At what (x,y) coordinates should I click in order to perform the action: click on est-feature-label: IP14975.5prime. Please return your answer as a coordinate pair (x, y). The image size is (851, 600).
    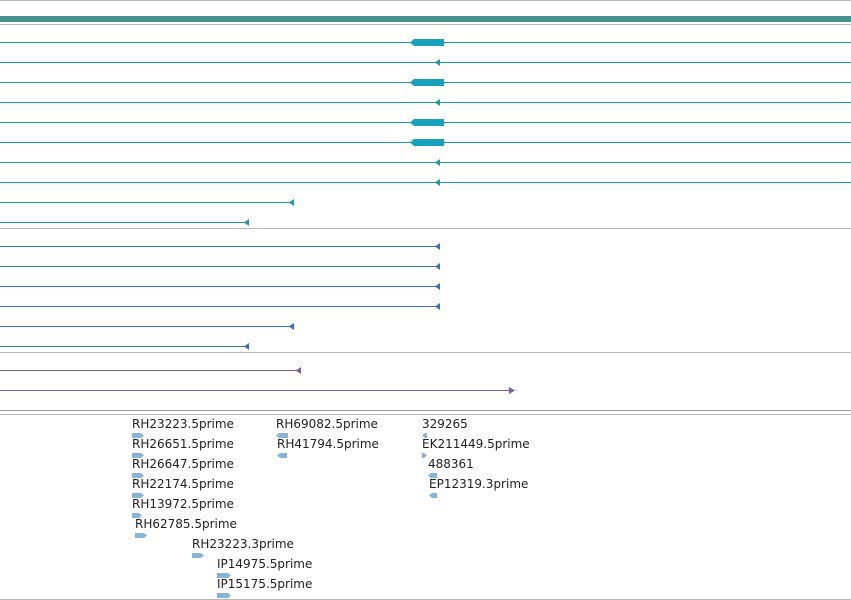
    Looking at the image, I should click on (264, 564).